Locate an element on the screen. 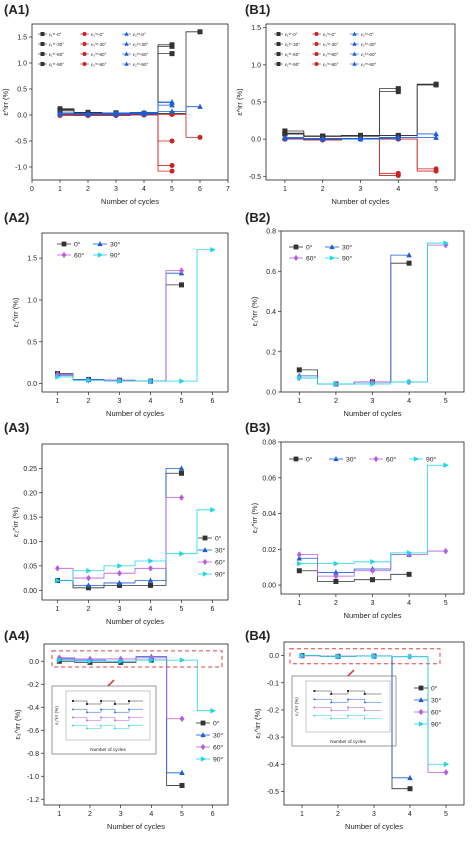 Image resolution: width=474 pixels, height=842 pixels. inset-series-line is located at coordinates (108, 727).